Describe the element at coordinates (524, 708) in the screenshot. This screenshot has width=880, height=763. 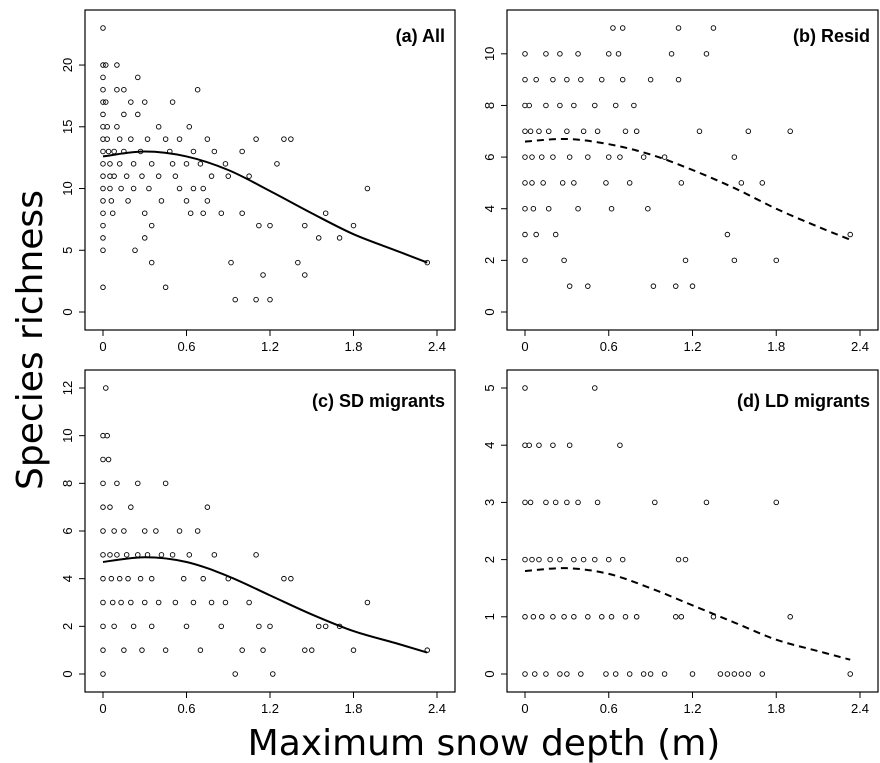
I see `x-tick-label: 0` at that location.